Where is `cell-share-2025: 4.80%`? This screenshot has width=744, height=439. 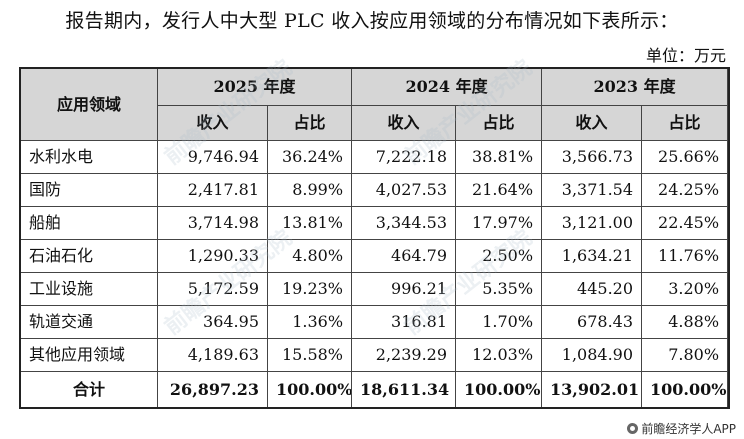 cell-share-2025: 4.80% is located at coordinates (309, 256).